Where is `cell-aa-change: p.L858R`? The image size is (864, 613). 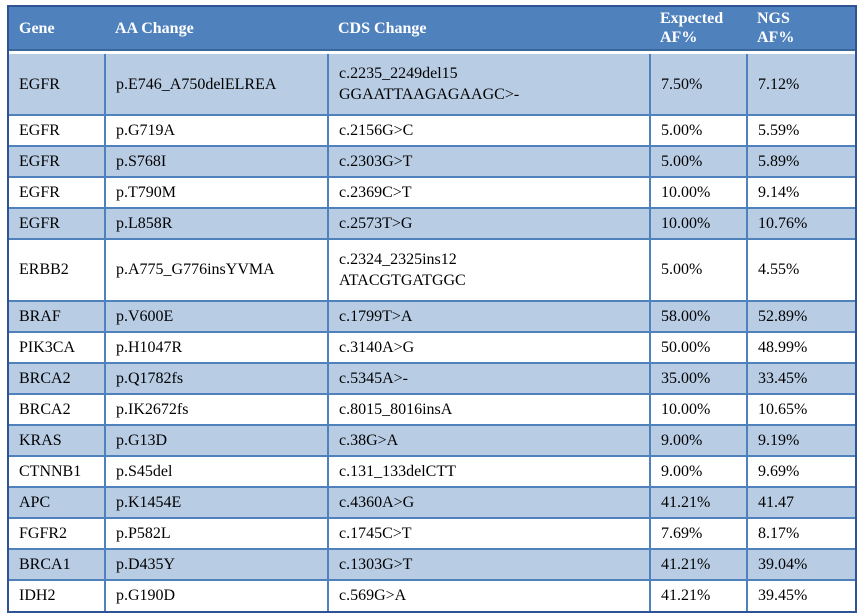
cell-aa-change: p.L858R is located at coordinates (216, 223).